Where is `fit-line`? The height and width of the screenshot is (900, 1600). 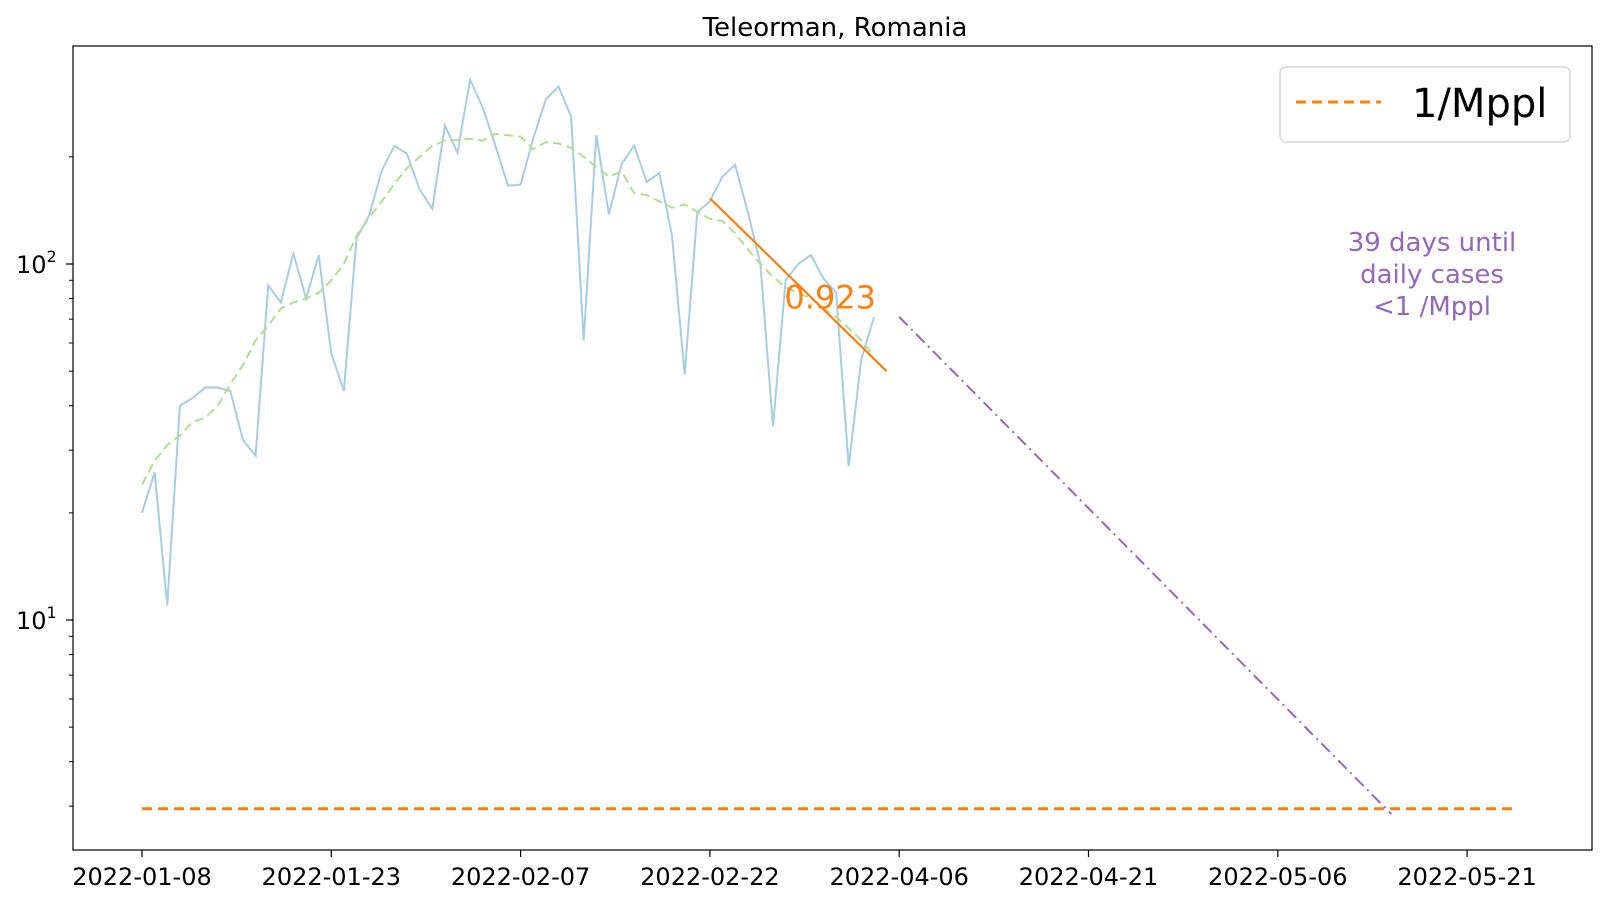
fit-line is located at coordinates (798, 284).